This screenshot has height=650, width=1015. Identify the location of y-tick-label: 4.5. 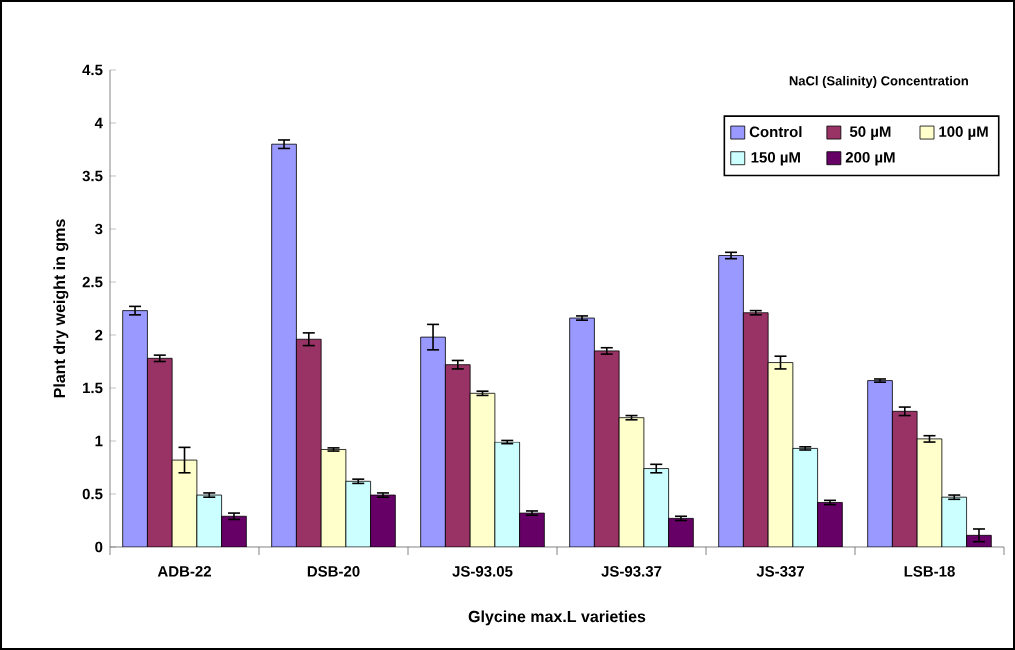
(92, 70).